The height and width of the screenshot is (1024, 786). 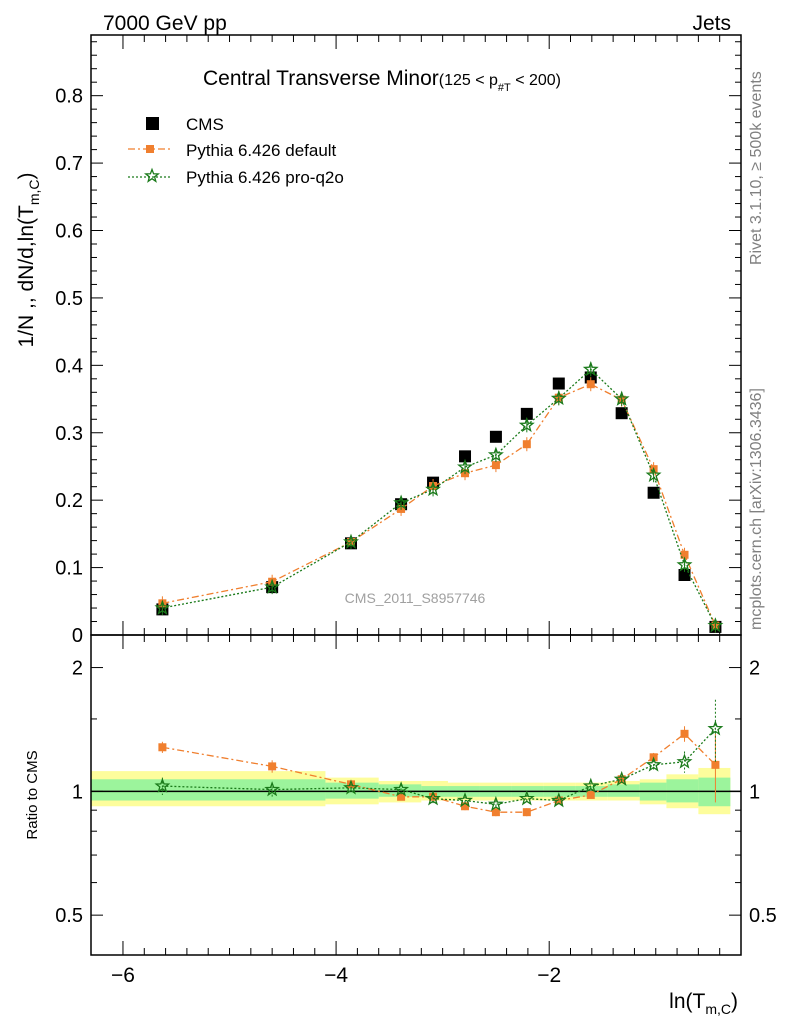 I want to click on y-axis-label: 1/N ,, dN/d,ln(Tm,C), so click(x=28, y=259).